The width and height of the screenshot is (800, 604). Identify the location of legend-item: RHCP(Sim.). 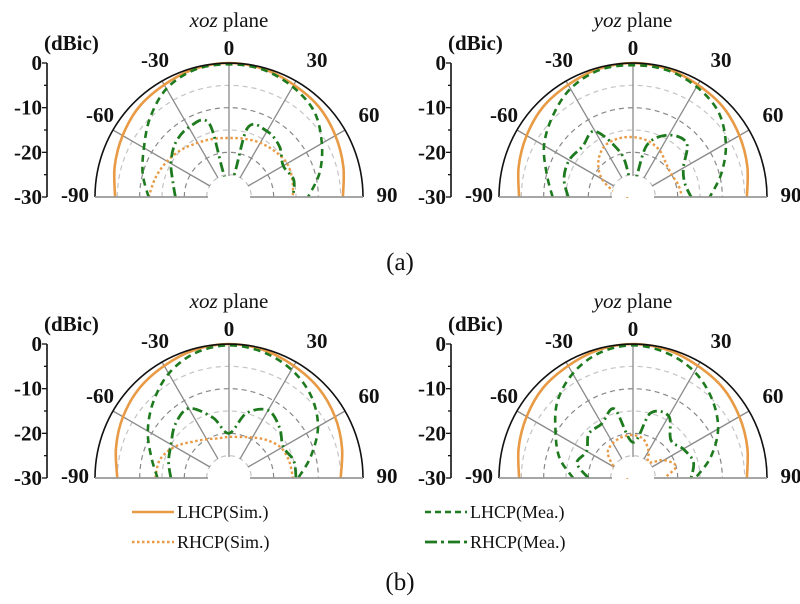
(201, 542).